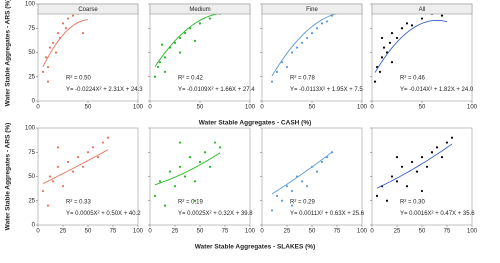 This screenshot has width=500, height=263. I want to click on y-tick-label: 100, so click(30, 129).